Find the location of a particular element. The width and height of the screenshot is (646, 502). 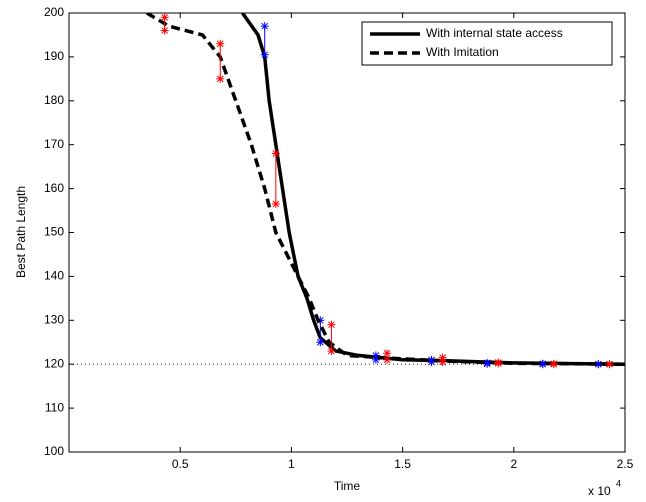

x-tick-label: 0.5 is located at coordinates (180, 464).